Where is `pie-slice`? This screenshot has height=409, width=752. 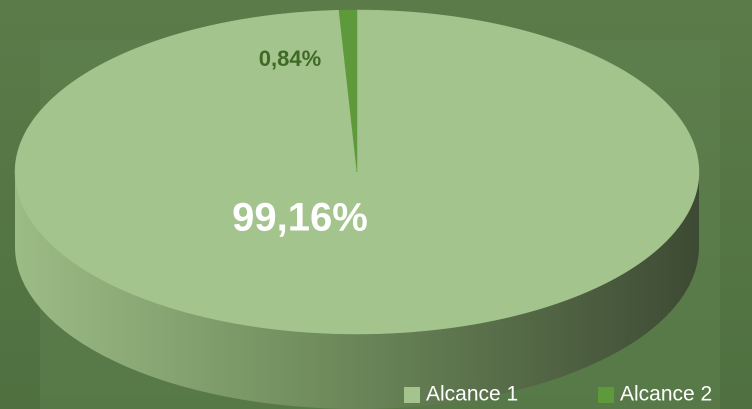 pie-slice is located at coordinates (348, 91).